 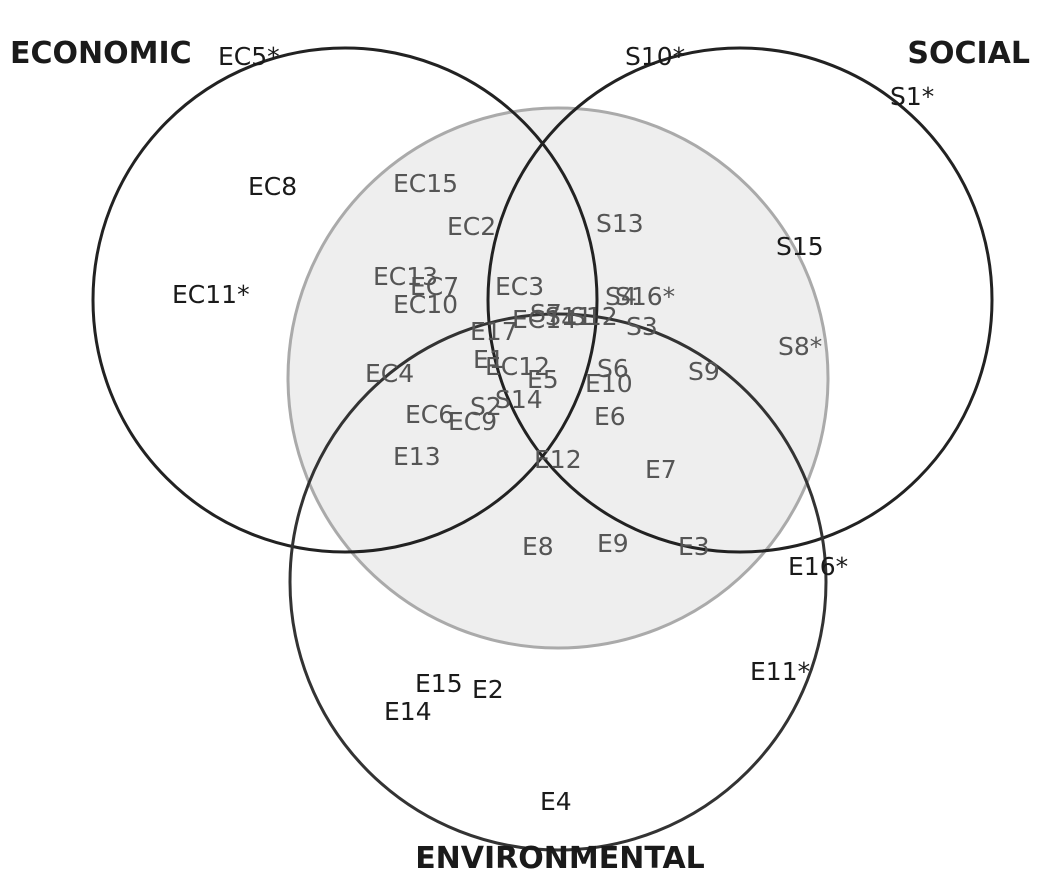 I want to click on item-label: S16*, so click(x=645, y=296).